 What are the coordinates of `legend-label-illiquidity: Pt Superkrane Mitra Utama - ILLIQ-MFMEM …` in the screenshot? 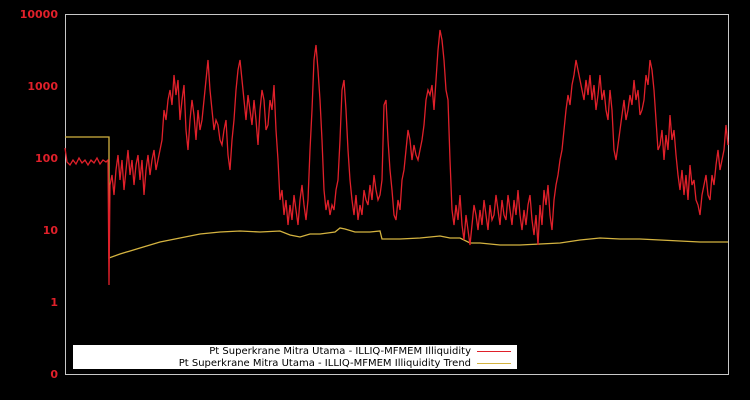 It's located at (340, 351).